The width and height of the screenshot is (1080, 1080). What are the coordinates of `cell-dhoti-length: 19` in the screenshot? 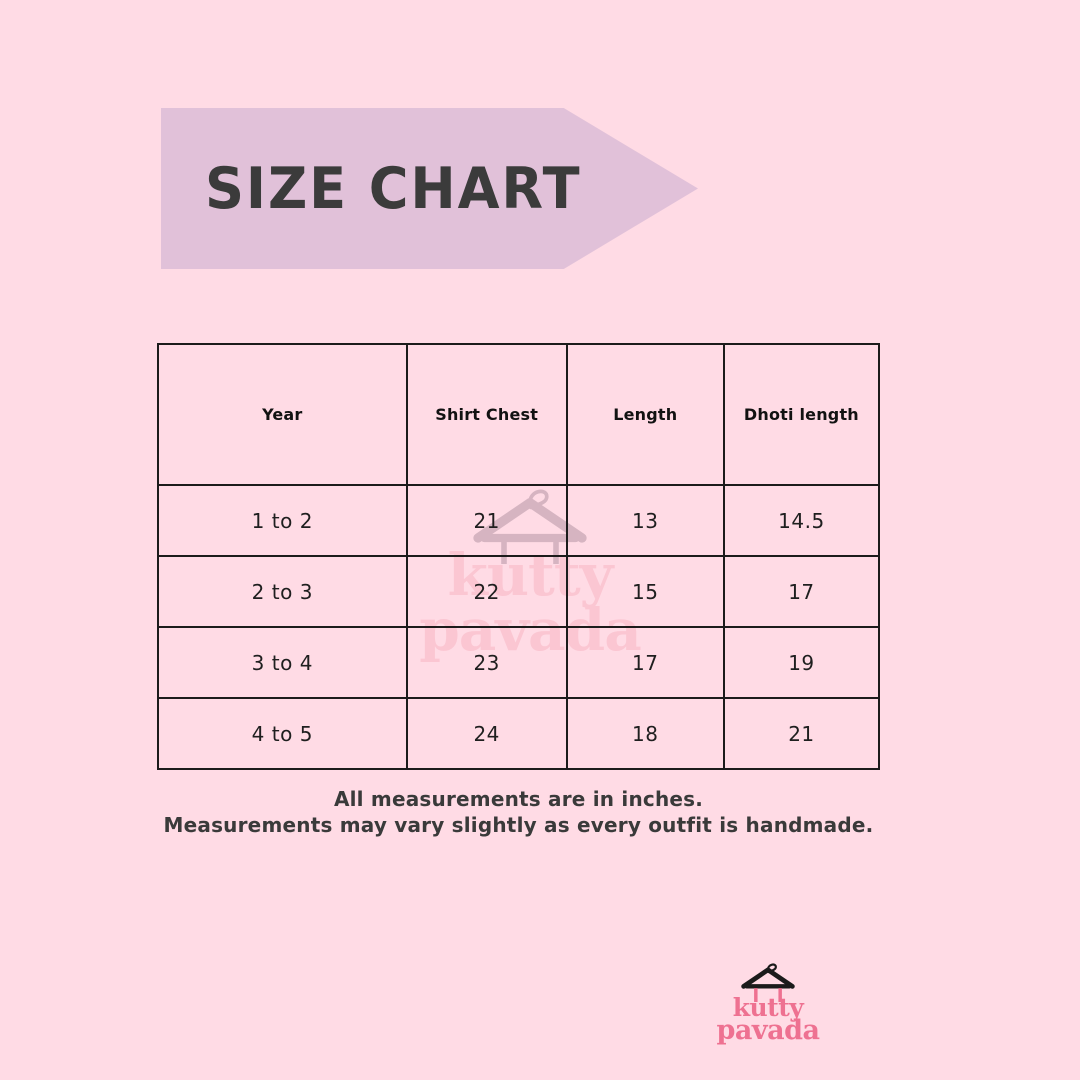 It's located at (801, 662).